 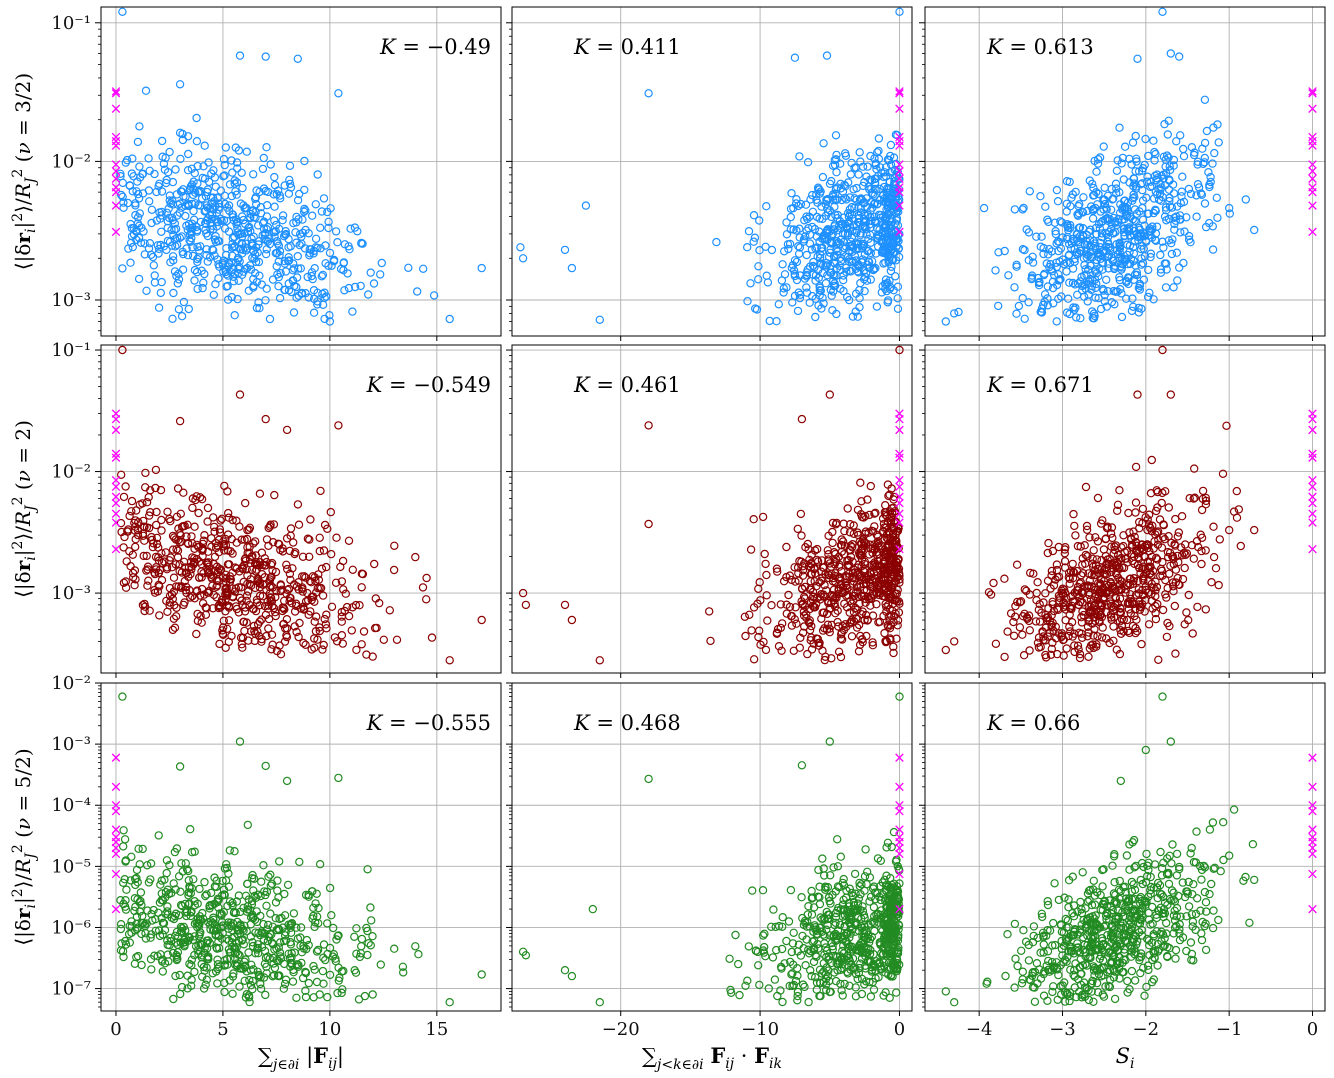 What do you see at coordinates (71, 161) in the screenshot?
I see `y-tick-label: 10⁻²` at bounding box center [71, 161].